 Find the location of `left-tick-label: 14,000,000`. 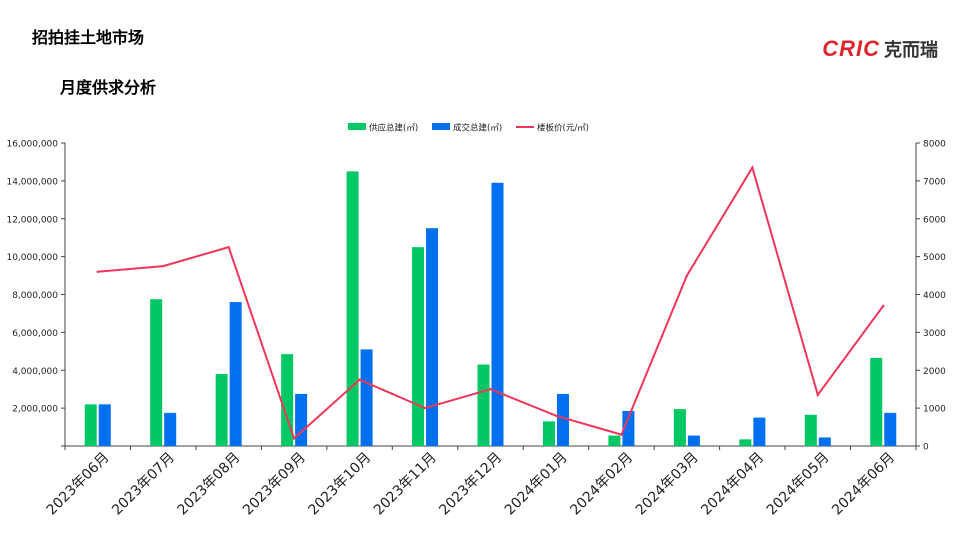

left-tick-label: 14,000,000 is located at coordinates (32, 182).